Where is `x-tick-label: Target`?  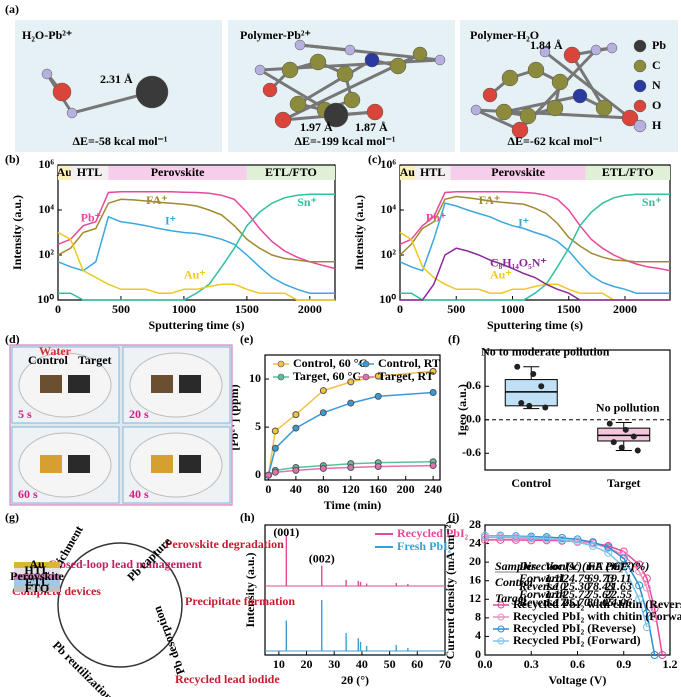 x-tick-label: Target is located at coordinates (624, 483).